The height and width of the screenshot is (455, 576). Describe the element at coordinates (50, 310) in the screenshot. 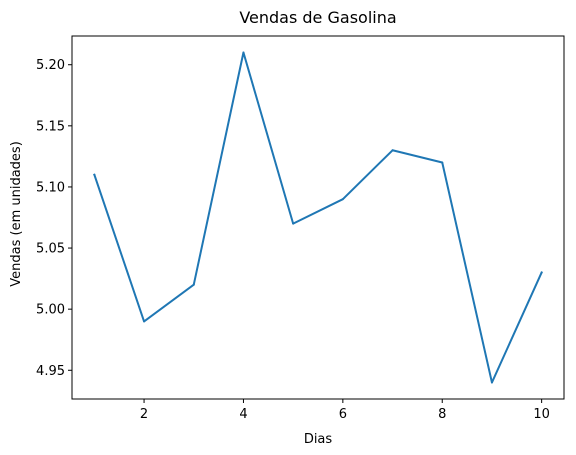

I see `y-tick-label: 5.00` at that location.